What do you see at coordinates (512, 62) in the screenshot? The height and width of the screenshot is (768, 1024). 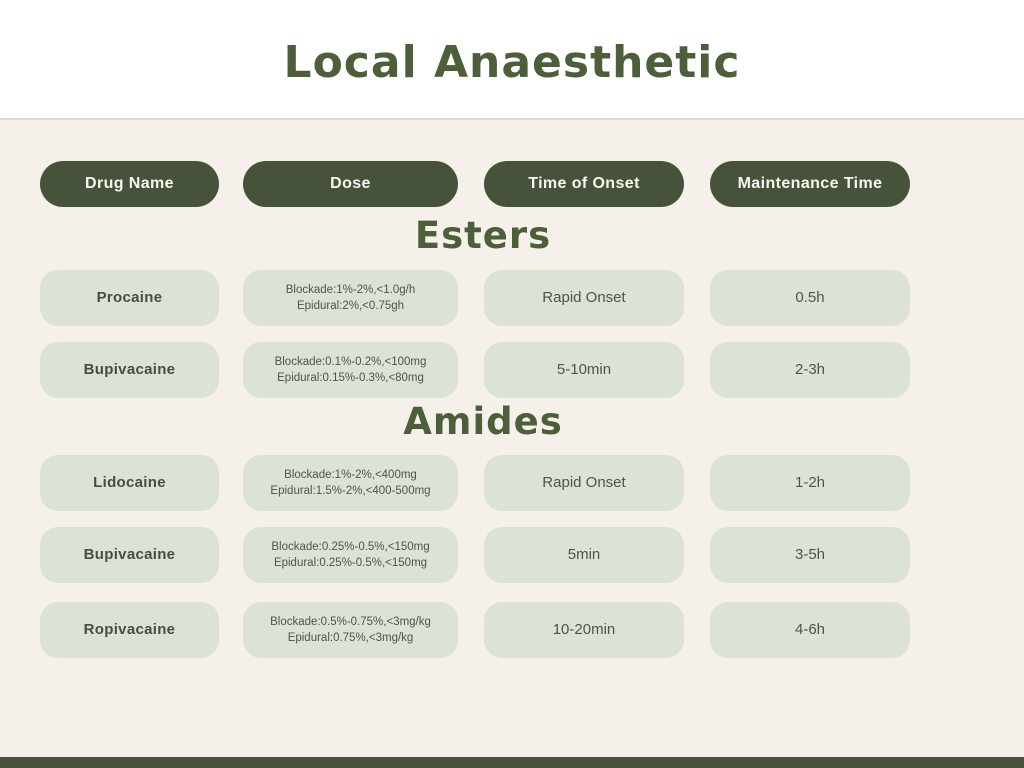 I see `page-title: Local Anaesthetic` at bounding box center [512, 62].